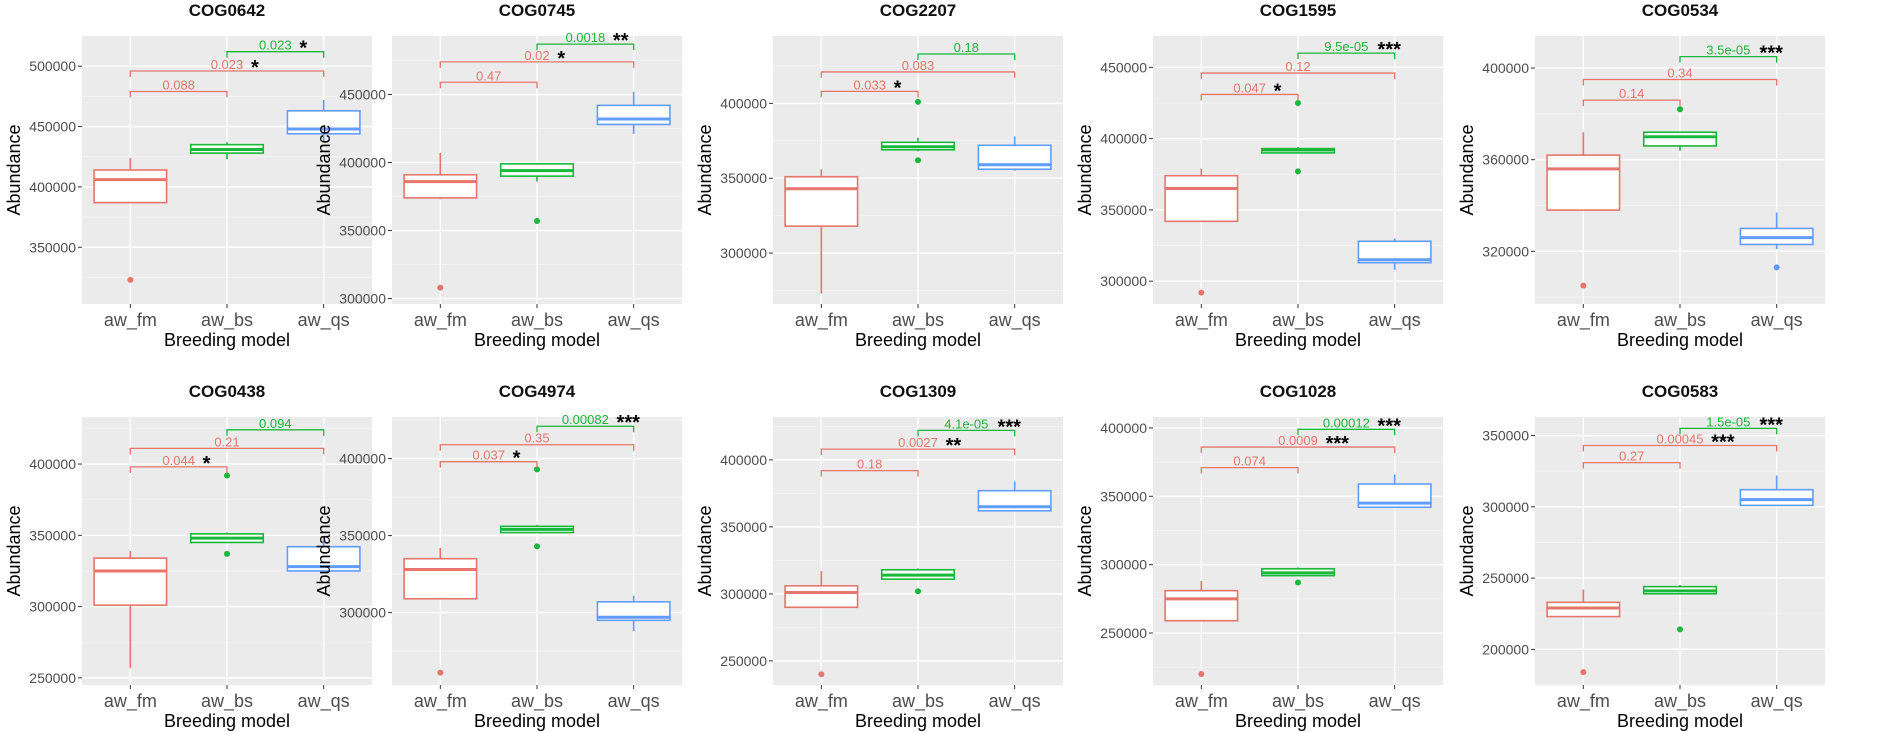 The width and height of the screenshot is (1902, 732). What do you see at coordinates (585, 419) in the screenshot?
I see `p-value-label: 0.00082` at bounding box center [585, 419].